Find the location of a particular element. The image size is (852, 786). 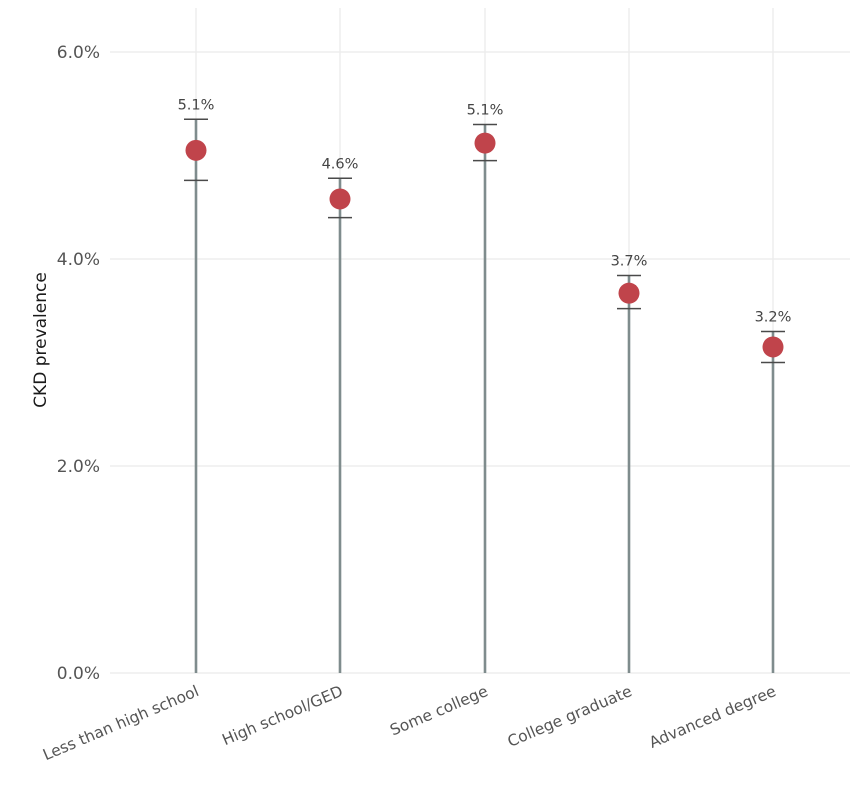

x-tick-label: High school/GED is located at coordinates (283, 715).